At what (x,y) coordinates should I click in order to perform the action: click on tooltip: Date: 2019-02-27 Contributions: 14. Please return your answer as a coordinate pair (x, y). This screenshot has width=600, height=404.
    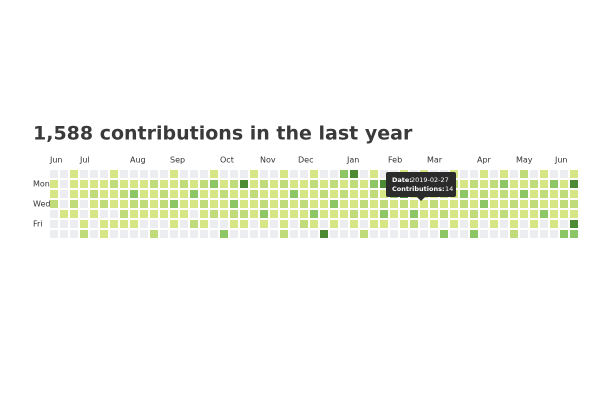
    Looking at the image, I should click on (421, 186).